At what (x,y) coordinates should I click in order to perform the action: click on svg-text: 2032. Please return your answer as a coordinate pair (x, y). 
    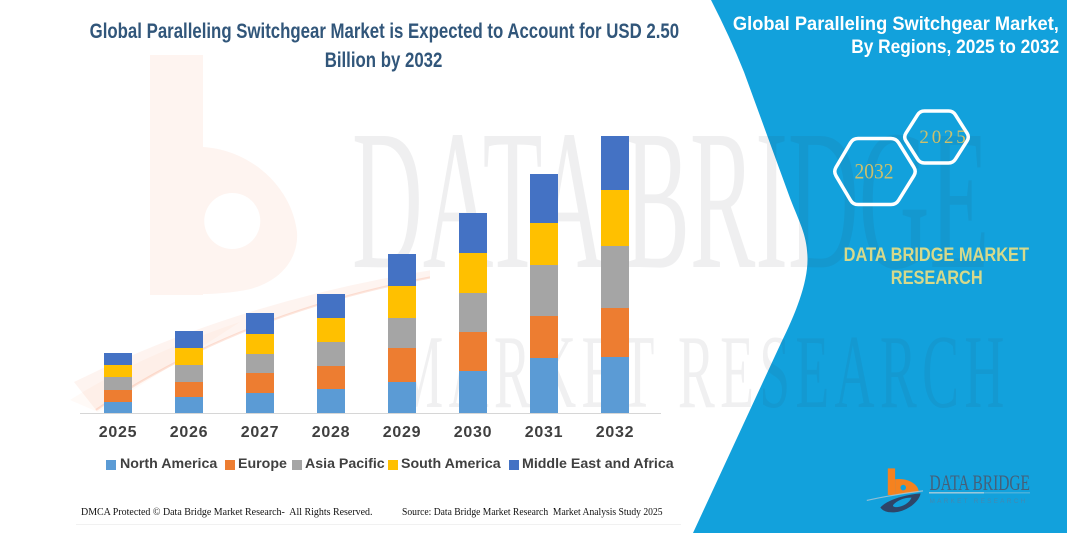
    Looking at the image, I should click on (874, 171).